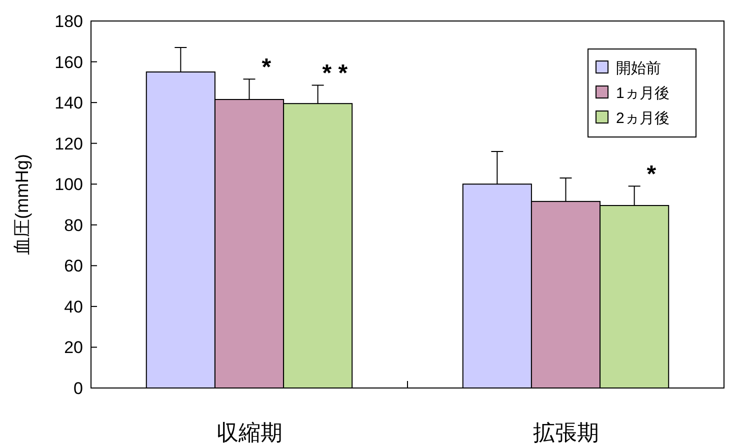  Describe the element at coordinates (73, 225) in the screenshot. I see `y-tick-label: 80` at that location.